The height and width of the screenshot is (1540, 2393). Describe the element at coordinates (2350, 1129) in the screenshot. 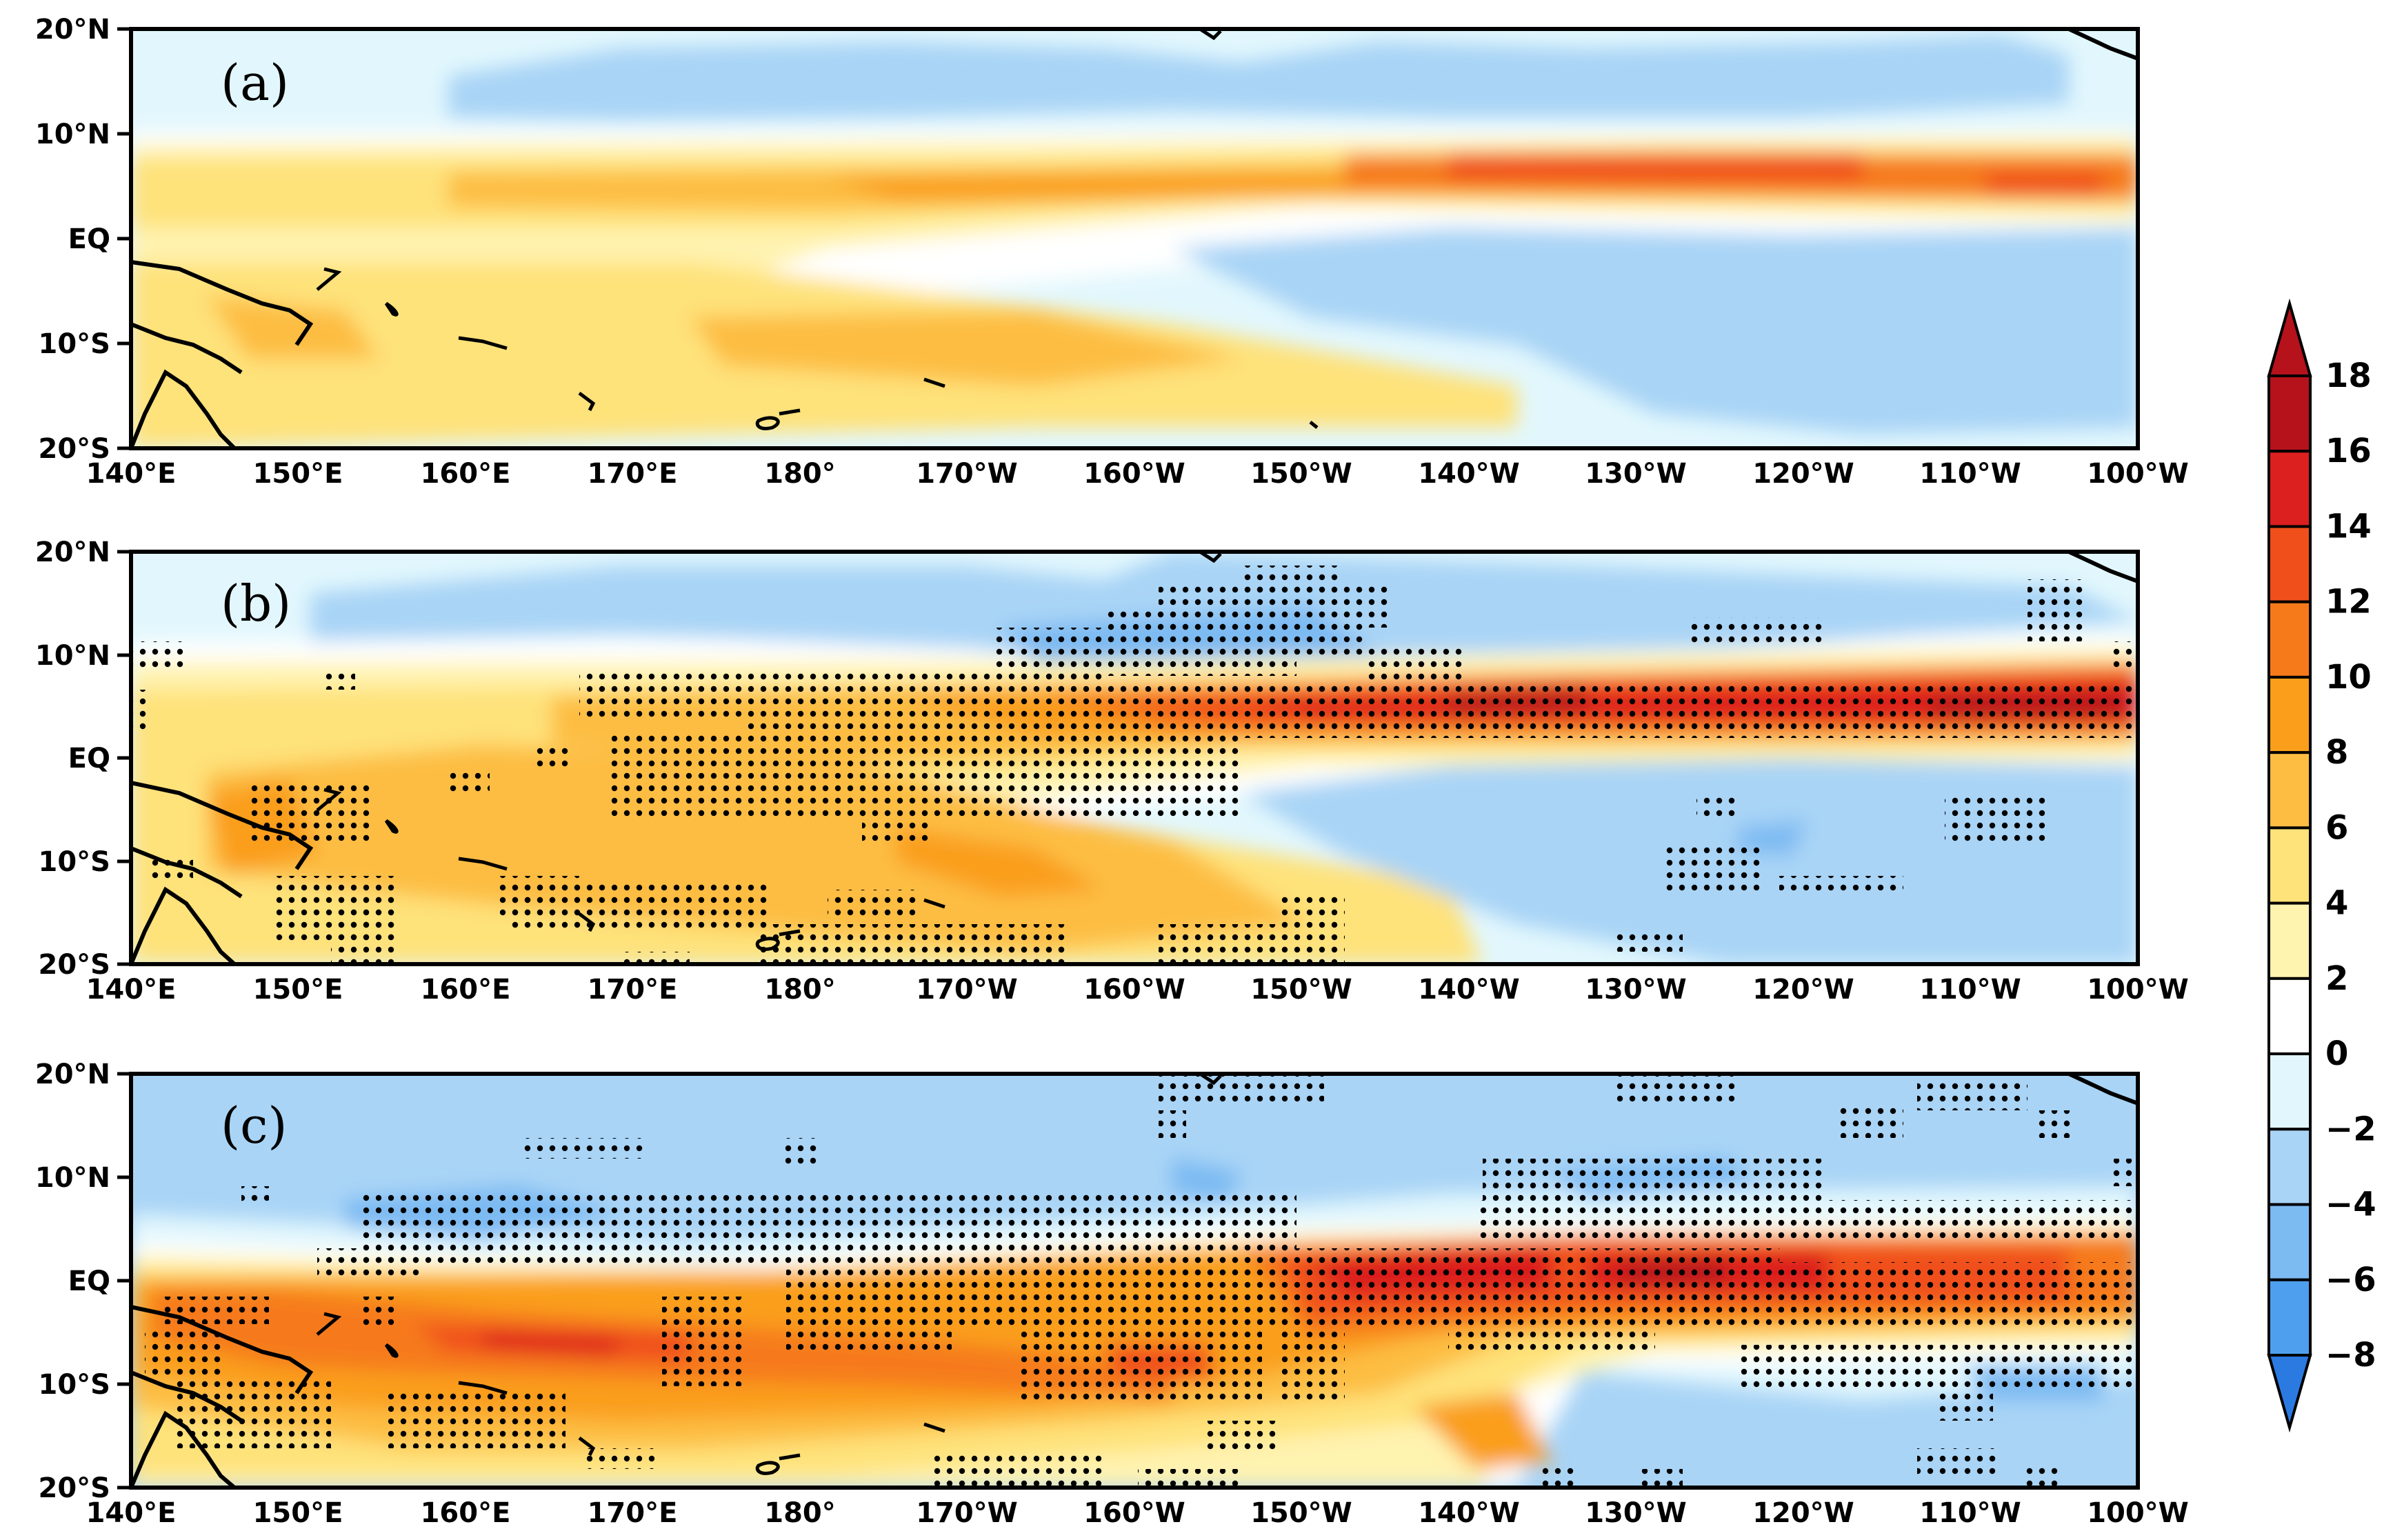

I see `colorbar-level-label: −2` at that location.